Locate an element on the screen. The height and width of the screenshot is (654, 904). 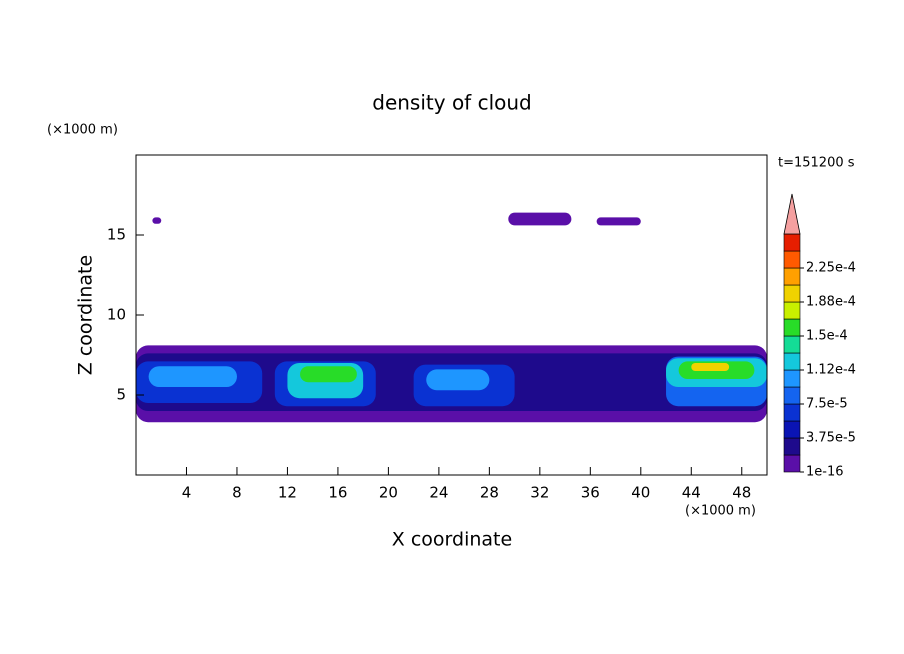
x-tick-label: 36 is located at coordinates (590, 493).